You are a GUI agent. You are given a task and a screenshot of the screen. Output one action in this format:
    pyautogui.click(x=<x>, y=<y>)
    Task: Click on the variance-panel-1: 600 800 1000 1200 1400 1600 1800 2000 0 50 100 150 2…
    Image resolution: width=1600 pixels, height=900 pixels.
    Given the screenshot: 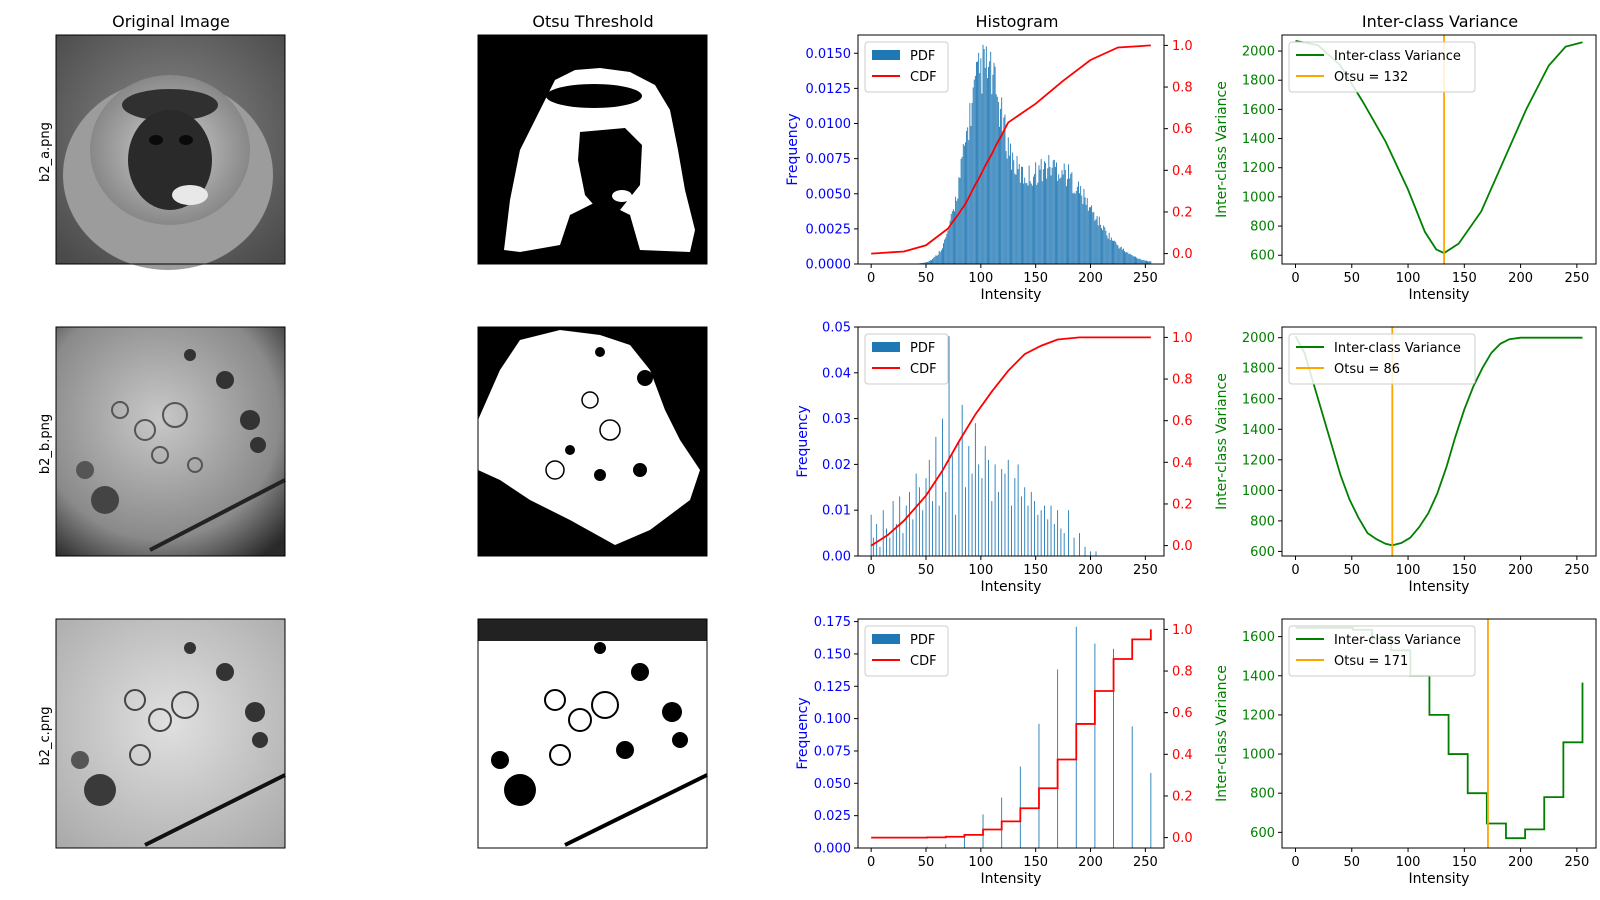 What is the action you would take?
    pyautogui.click(x=1405, y=168)
    